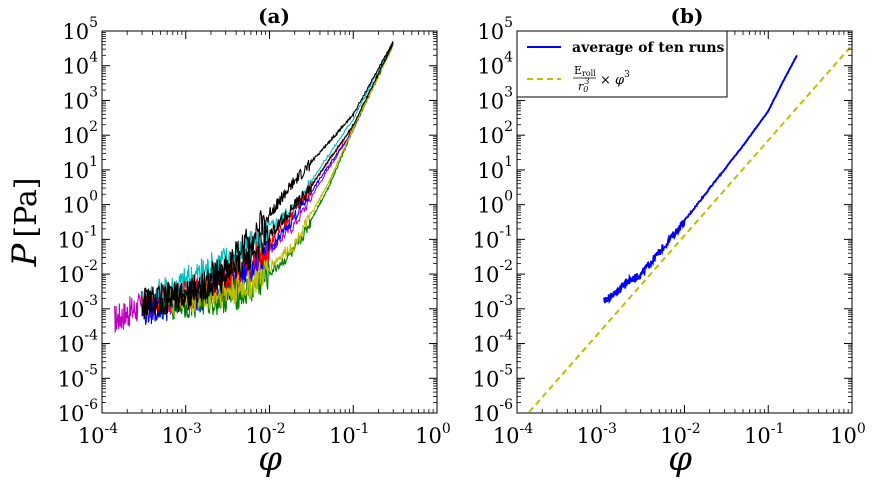  I want to click on panel-b-x-tick-labels: 10⁻⁴ 10⁻³ 10⁻² 10⁻¹ 10⁰, so click(679, 434).